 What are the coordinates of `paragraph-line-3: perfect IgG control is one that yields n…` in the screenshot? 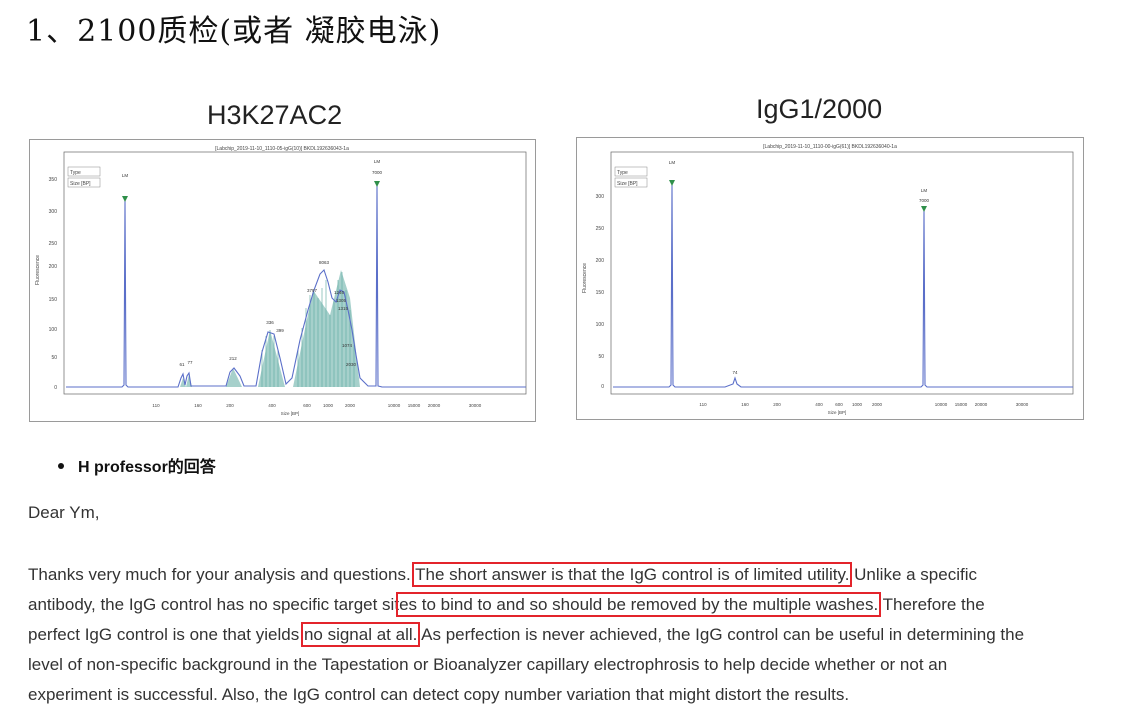 It's located at (573, 635).